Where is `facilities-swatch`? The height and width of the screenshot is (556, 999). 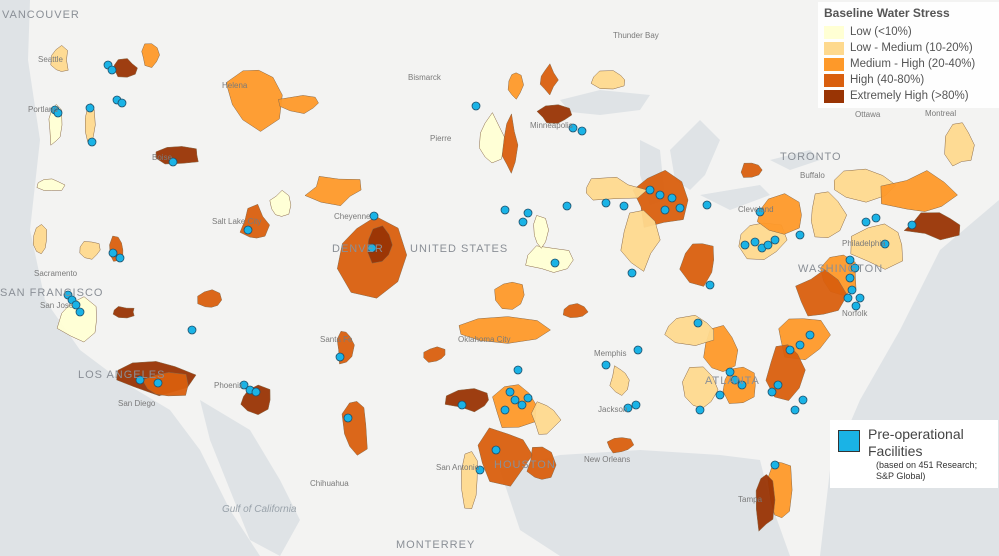 facilities-swatch is located at coordinates (849, 441).